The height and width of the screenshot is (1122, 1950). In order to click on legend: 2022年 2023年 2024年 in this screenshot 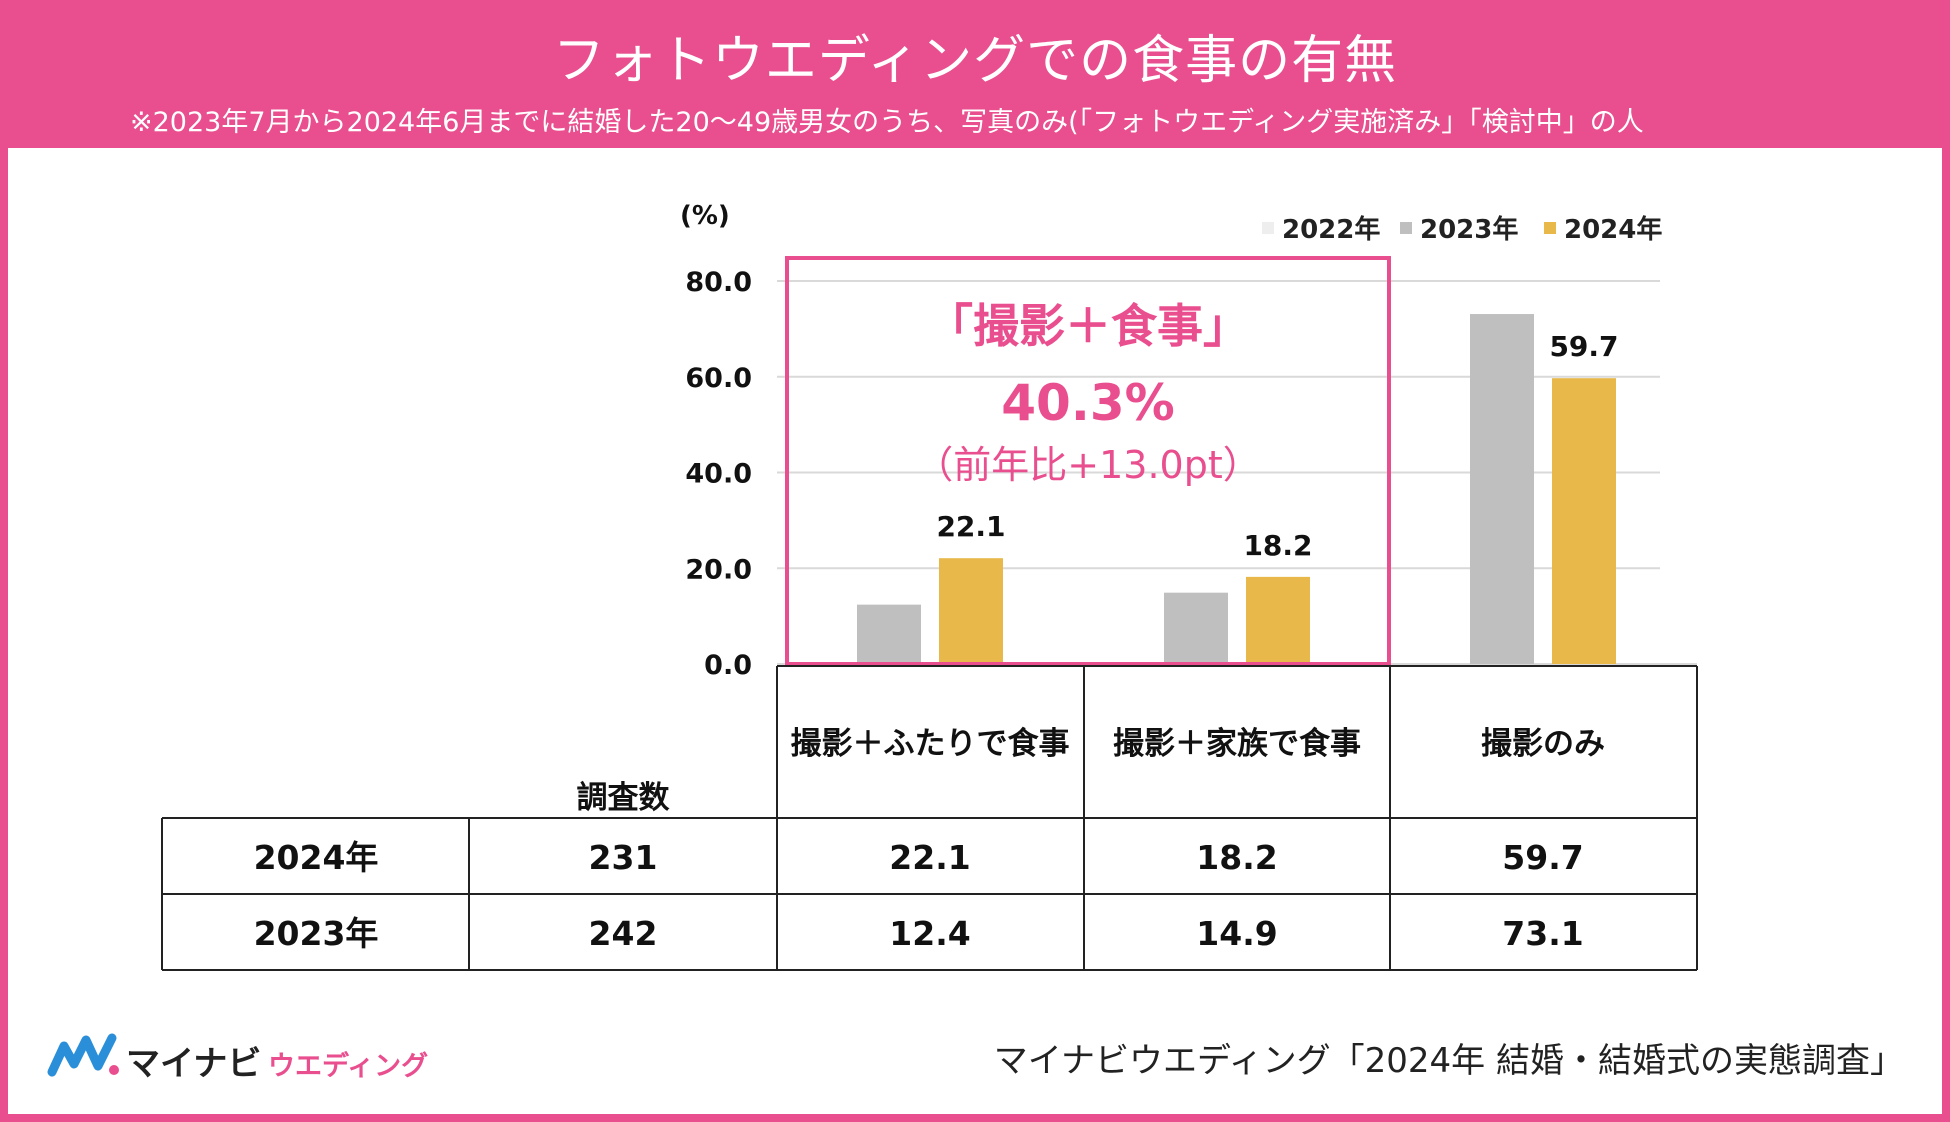, I will do `click(1462, 229)`.